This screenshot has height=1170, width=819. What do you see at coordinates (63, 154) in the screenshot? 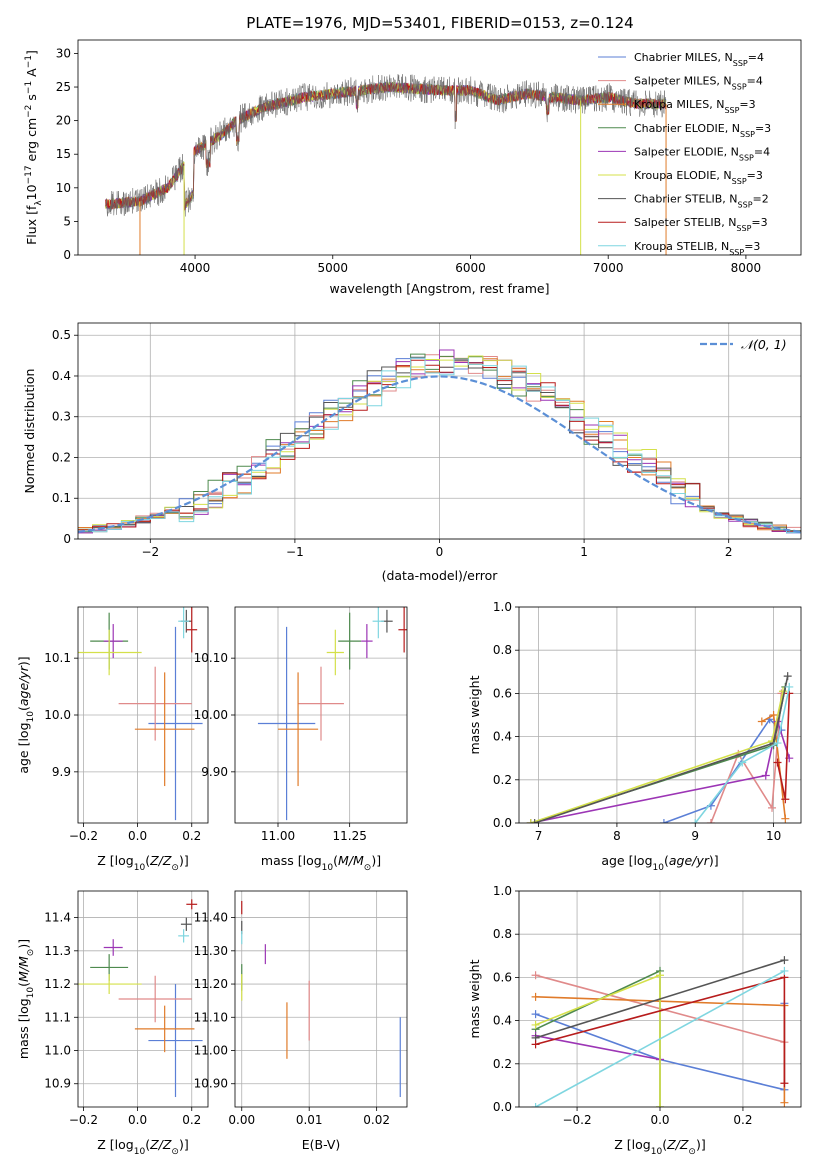
I see `y-tick-label: 15` at bounding box center [63, 154].